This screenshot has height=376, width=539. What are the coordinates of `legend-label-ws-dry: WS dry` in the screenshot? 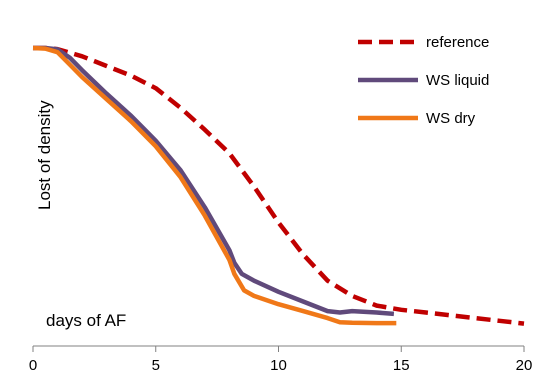 It's located at (451, 118).